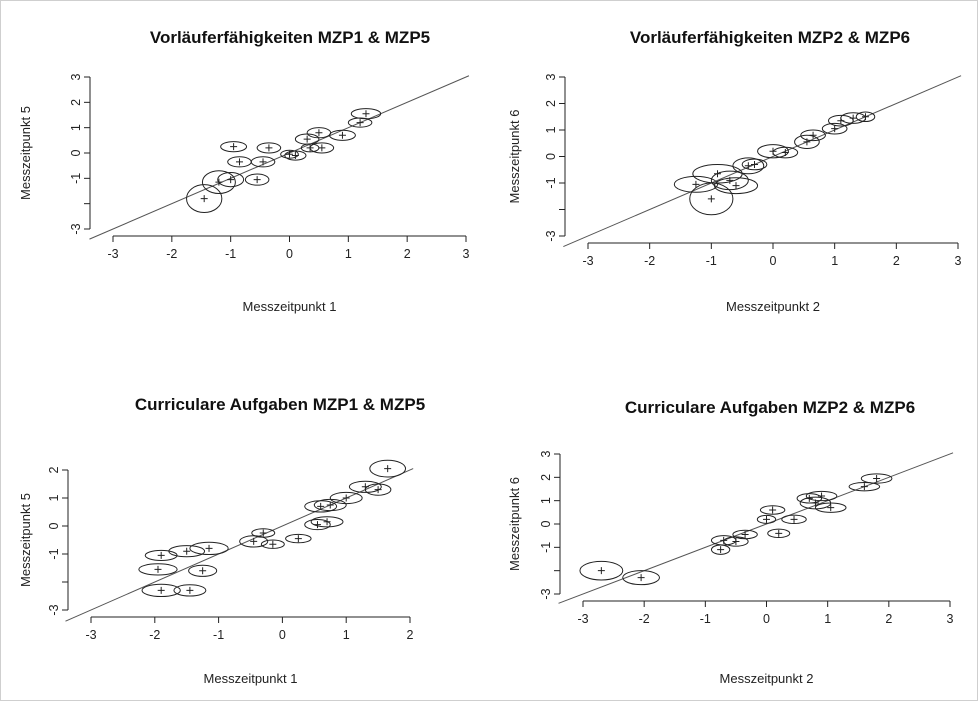  I want to click on chart-title: Vorläuferfähigkeiten MZP1 & MZP5, so click(290, 37).